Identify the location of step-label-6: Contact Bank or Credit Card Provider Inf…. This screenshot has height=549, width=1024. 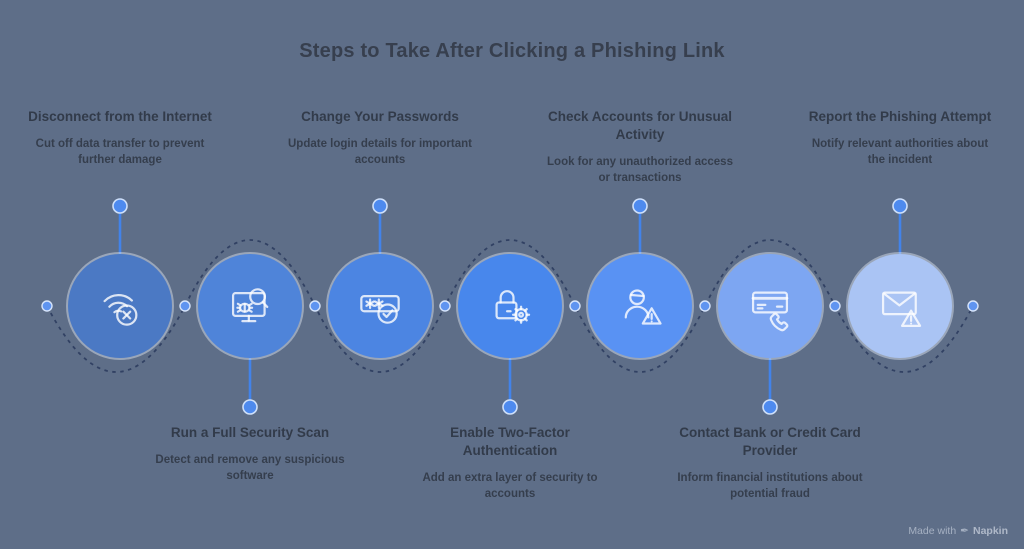
(770, 463).